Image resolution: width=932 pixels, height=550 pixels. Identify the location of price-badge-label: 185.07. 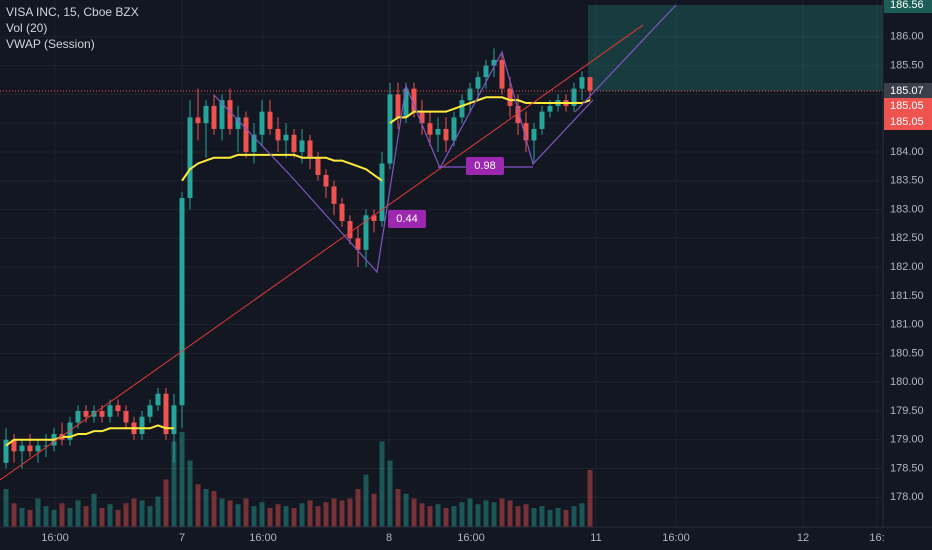
(907, 91).